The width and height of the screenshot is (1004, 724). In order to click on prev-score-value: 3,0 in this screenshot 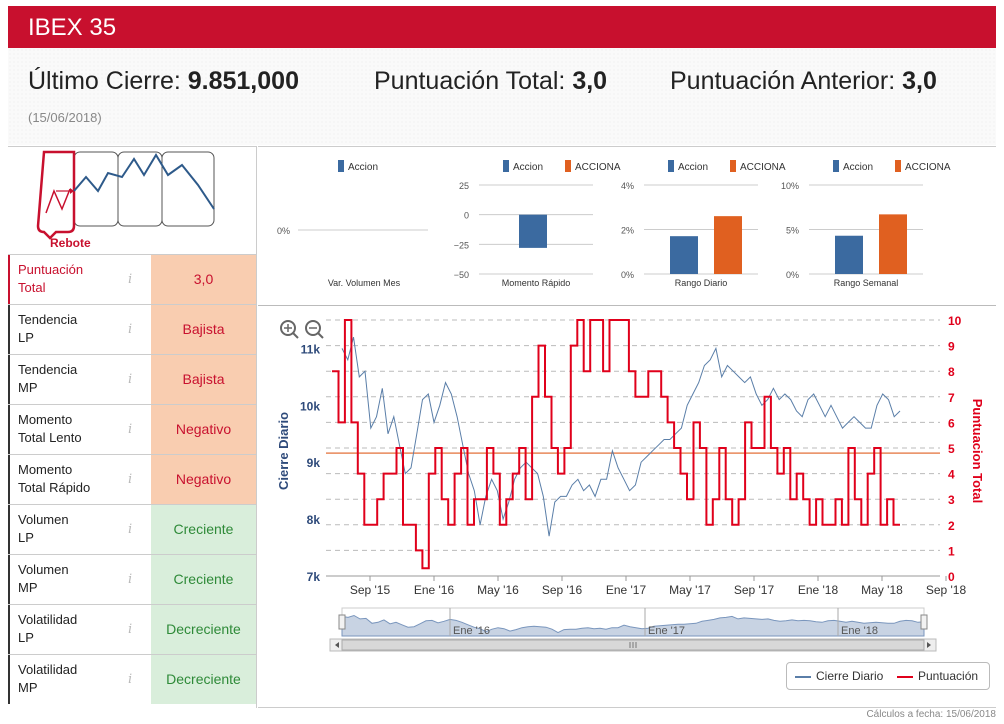, I will do `click(919, 81)`.